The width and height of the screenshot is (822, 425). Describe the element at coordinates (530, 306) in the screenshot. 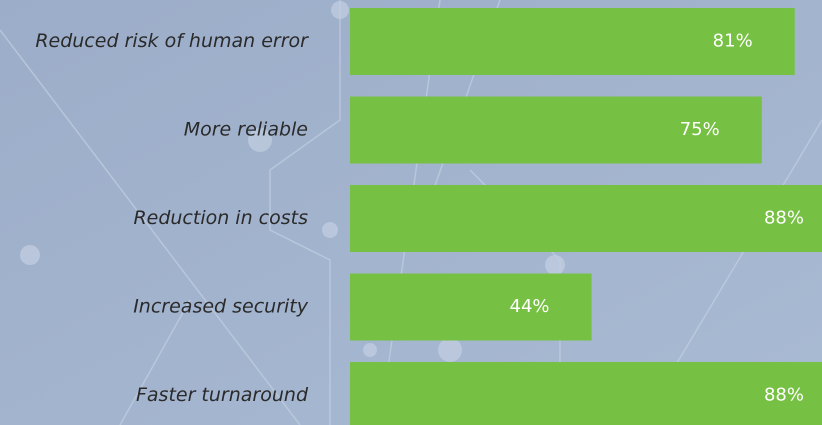

I see `value-label: 44%` at that location.